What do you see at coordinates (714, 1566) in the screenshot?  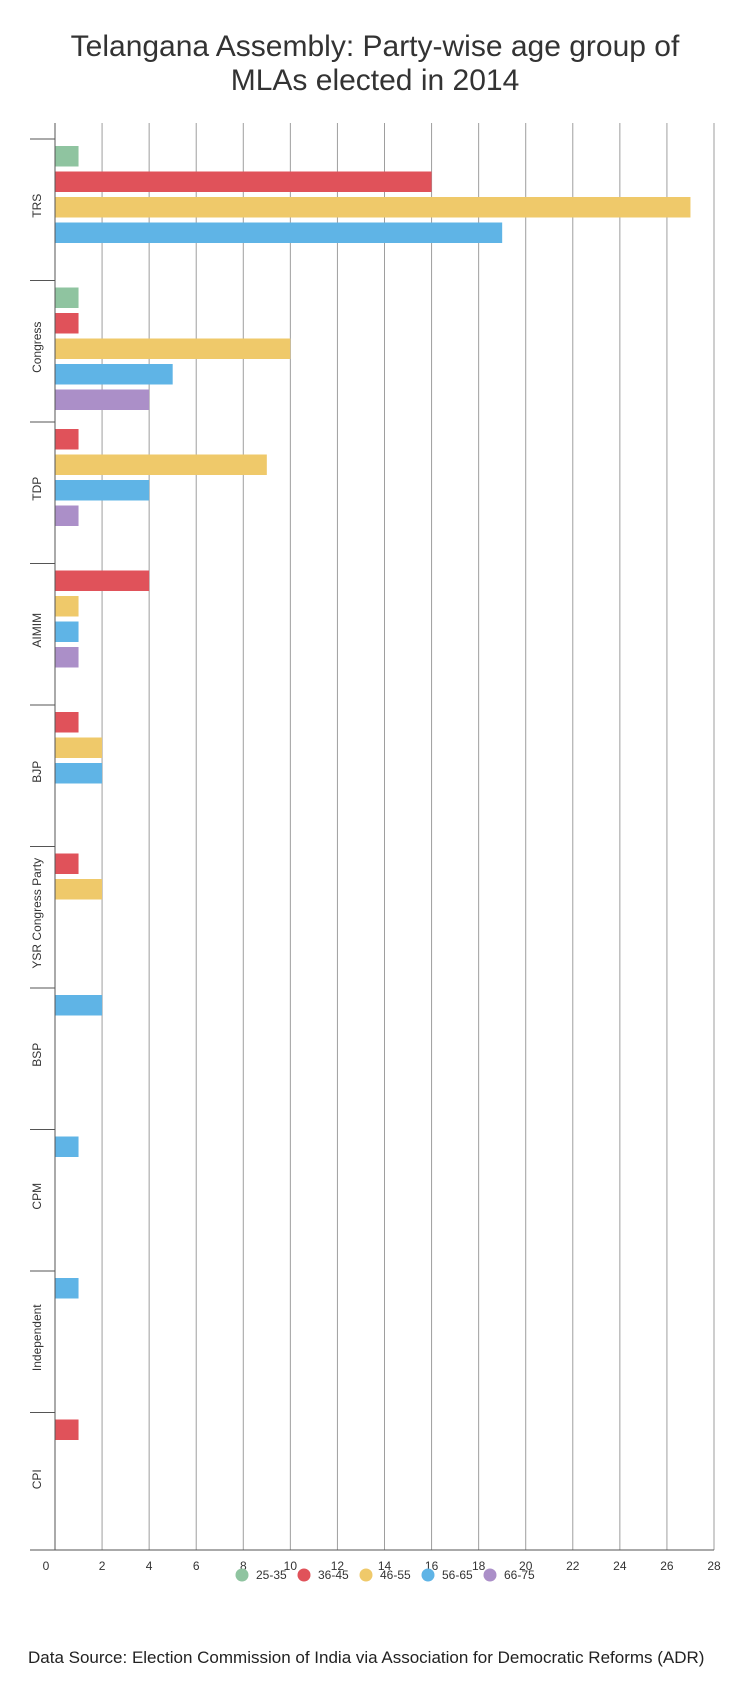 I see `x-tick-label-28: 28` at bounding box center [714, 1566].